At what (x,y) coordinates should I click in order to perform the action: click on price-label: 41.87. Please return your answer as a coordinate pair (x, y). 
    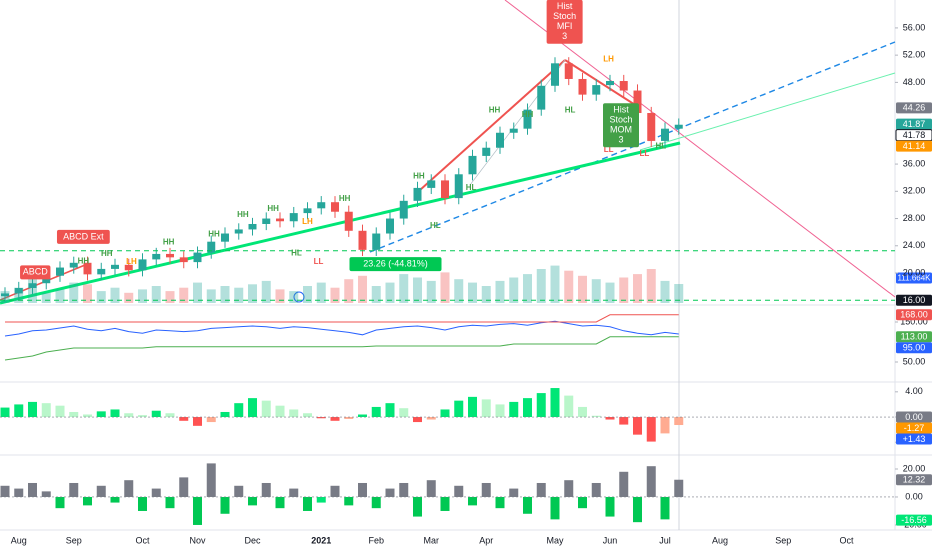
    Looking at the image, I should click on (914, 124).